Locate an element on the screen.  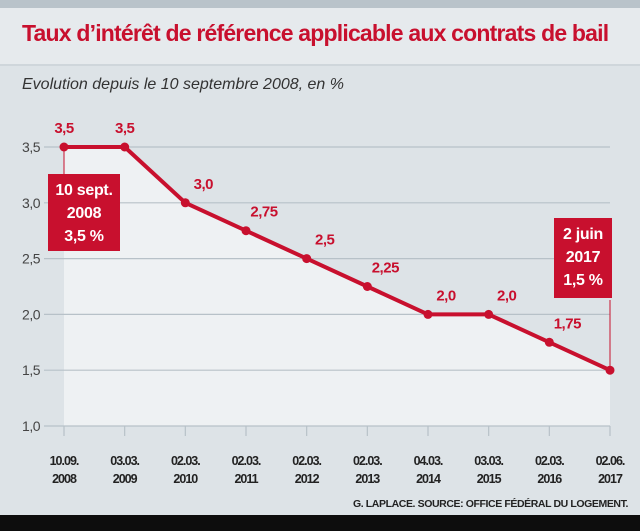
annotation-text: 2017 is located at coordinates (583, 257).